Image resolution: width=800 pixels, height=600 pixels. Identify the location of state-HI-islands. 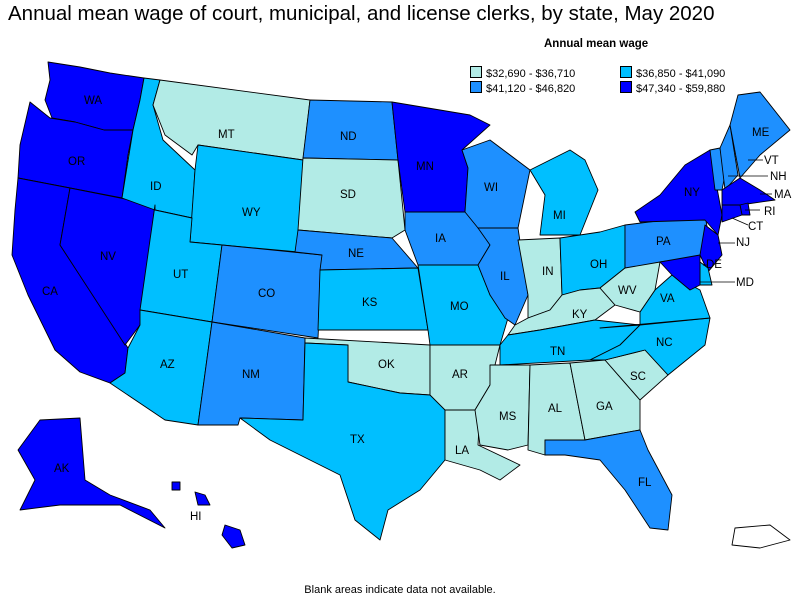
(202, 498).